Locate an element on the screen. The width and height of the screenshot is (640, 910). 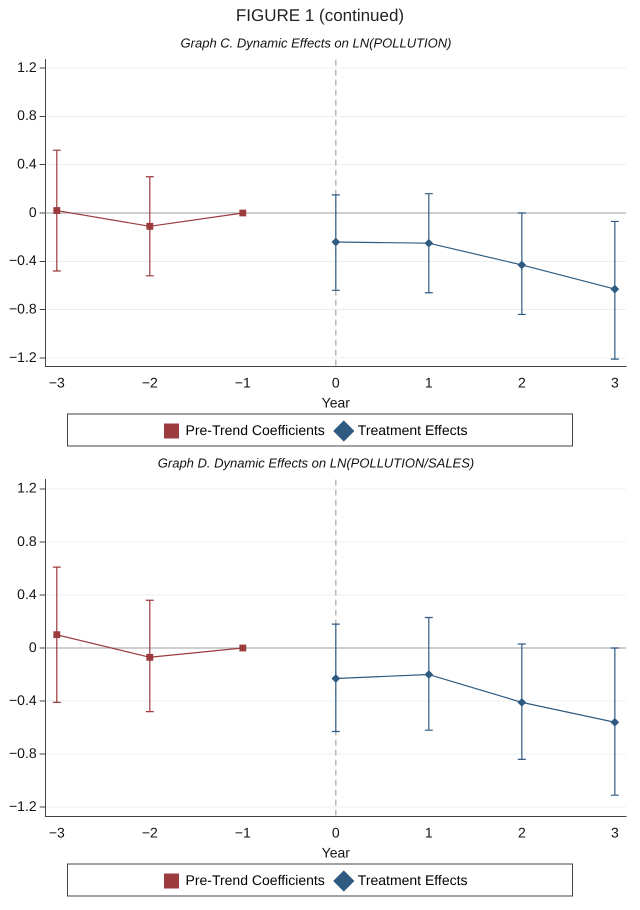
caption: FIGURE 1 (continued) is located at coordinates (320, 16).